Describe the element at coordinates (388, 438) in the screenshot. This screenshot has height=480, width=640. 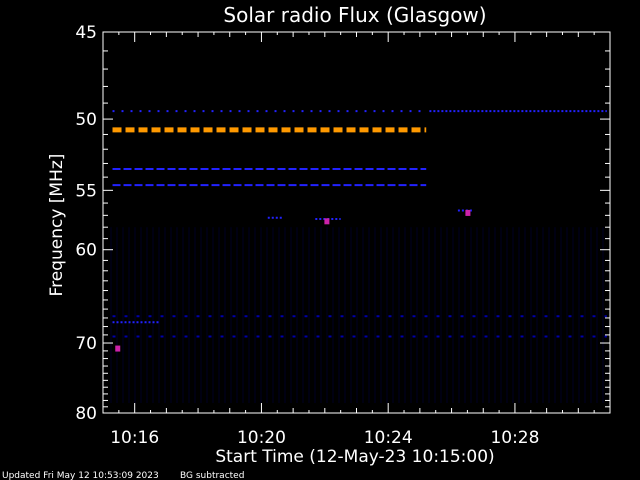
I see `x-tick-label: 10:24` at that location.